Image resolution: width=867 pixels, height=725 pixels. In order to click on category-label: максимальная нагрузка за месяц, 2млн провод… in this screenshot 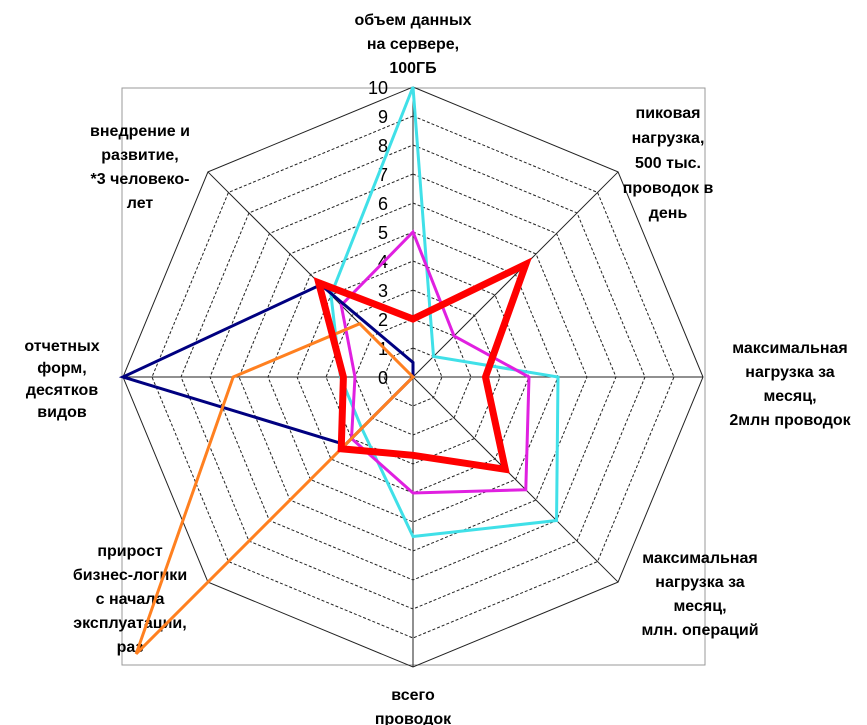, I will do `click(790, 384)`.